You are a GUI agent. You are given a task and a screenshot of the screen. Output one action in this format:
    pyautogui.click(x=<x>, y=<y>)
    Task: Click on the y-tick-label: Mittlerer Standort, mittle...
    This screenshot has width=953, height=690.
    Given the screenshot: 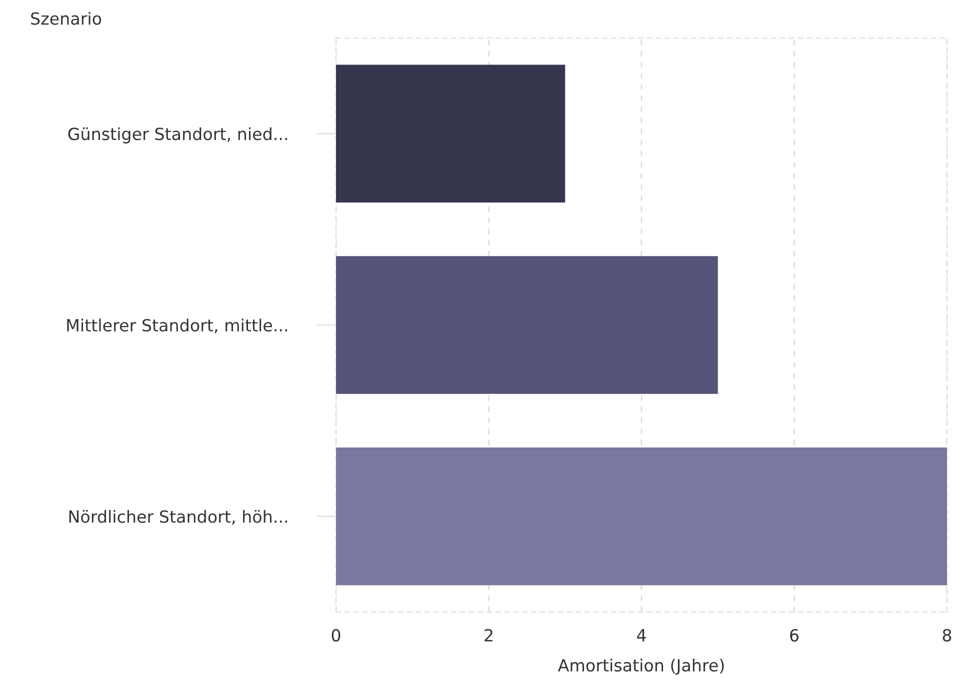 What is the action you would take?
    pyautogui.click(x=177, y=326)
    